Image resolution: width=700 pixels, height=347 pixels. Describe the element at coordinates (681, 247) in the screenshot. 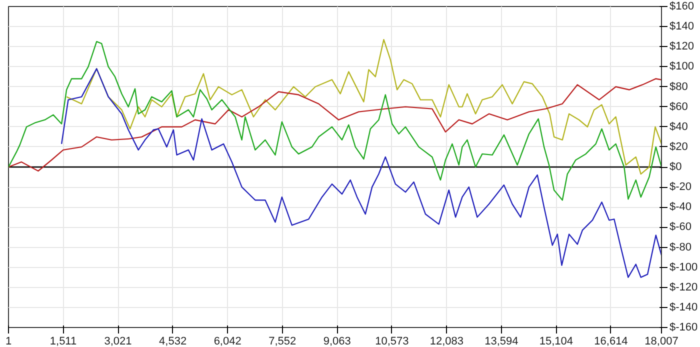

I see `y-tick-label: $-80` at that location.